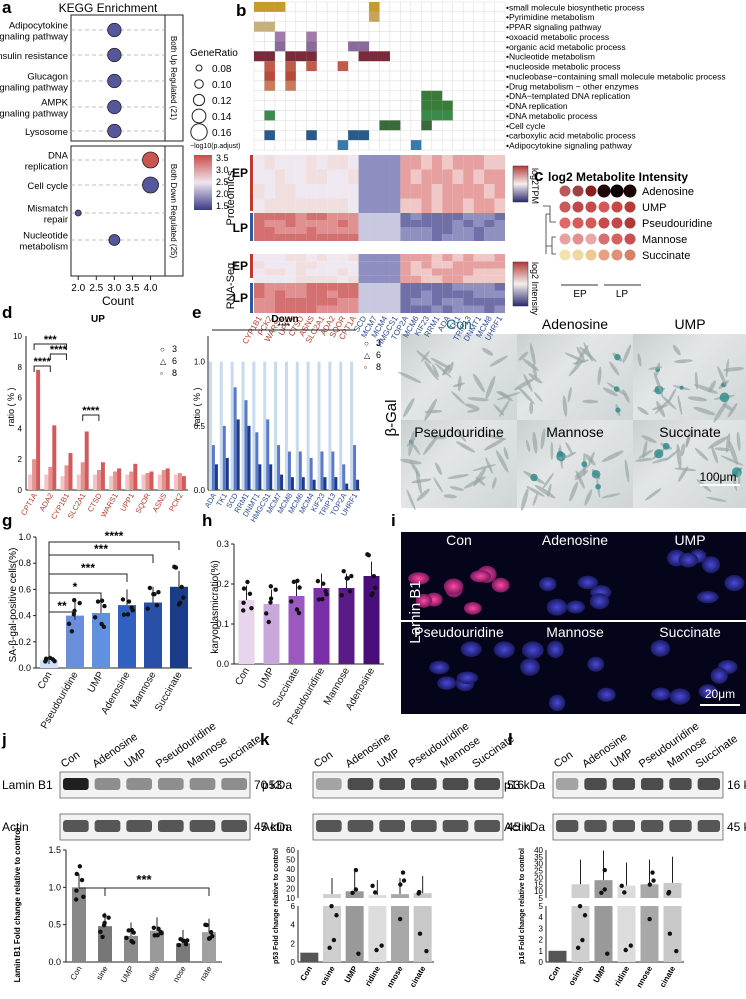  I want to click on blot-band, so click(76, 784).